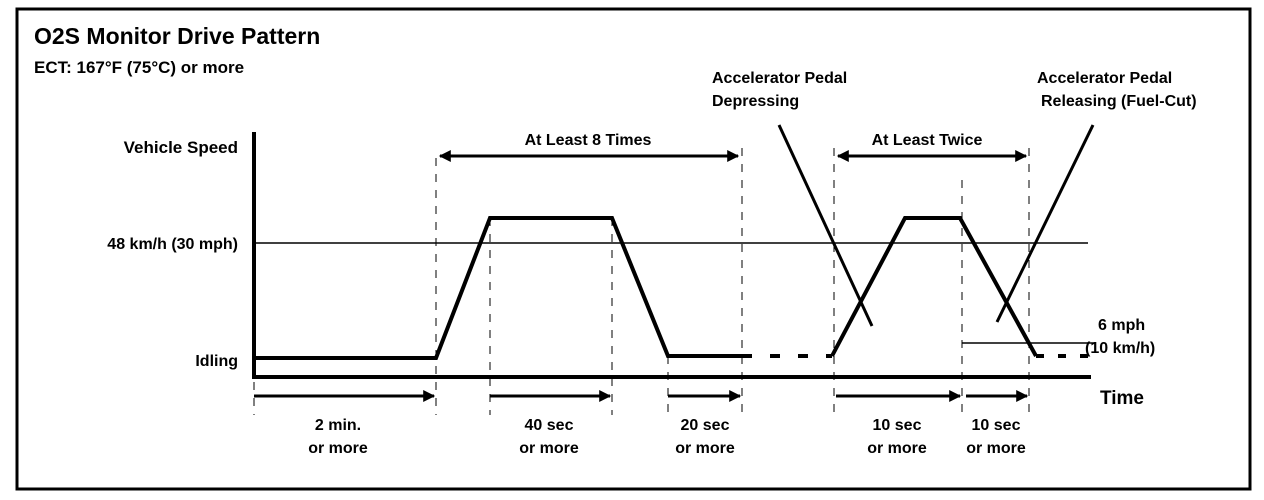 The image size is (1264, 500). What do you see at coordinates (755, 101) in the screenshot?
I see `pedal-depress-label-2: Depressing` at bounding box center [755, 101].